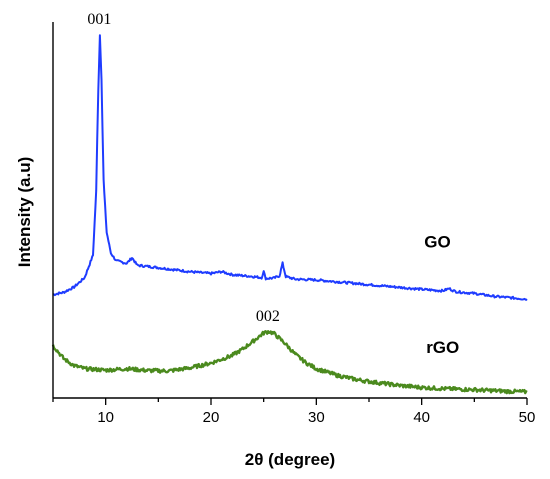  I want to click on peak-annotation: 001, so click(99, 19).